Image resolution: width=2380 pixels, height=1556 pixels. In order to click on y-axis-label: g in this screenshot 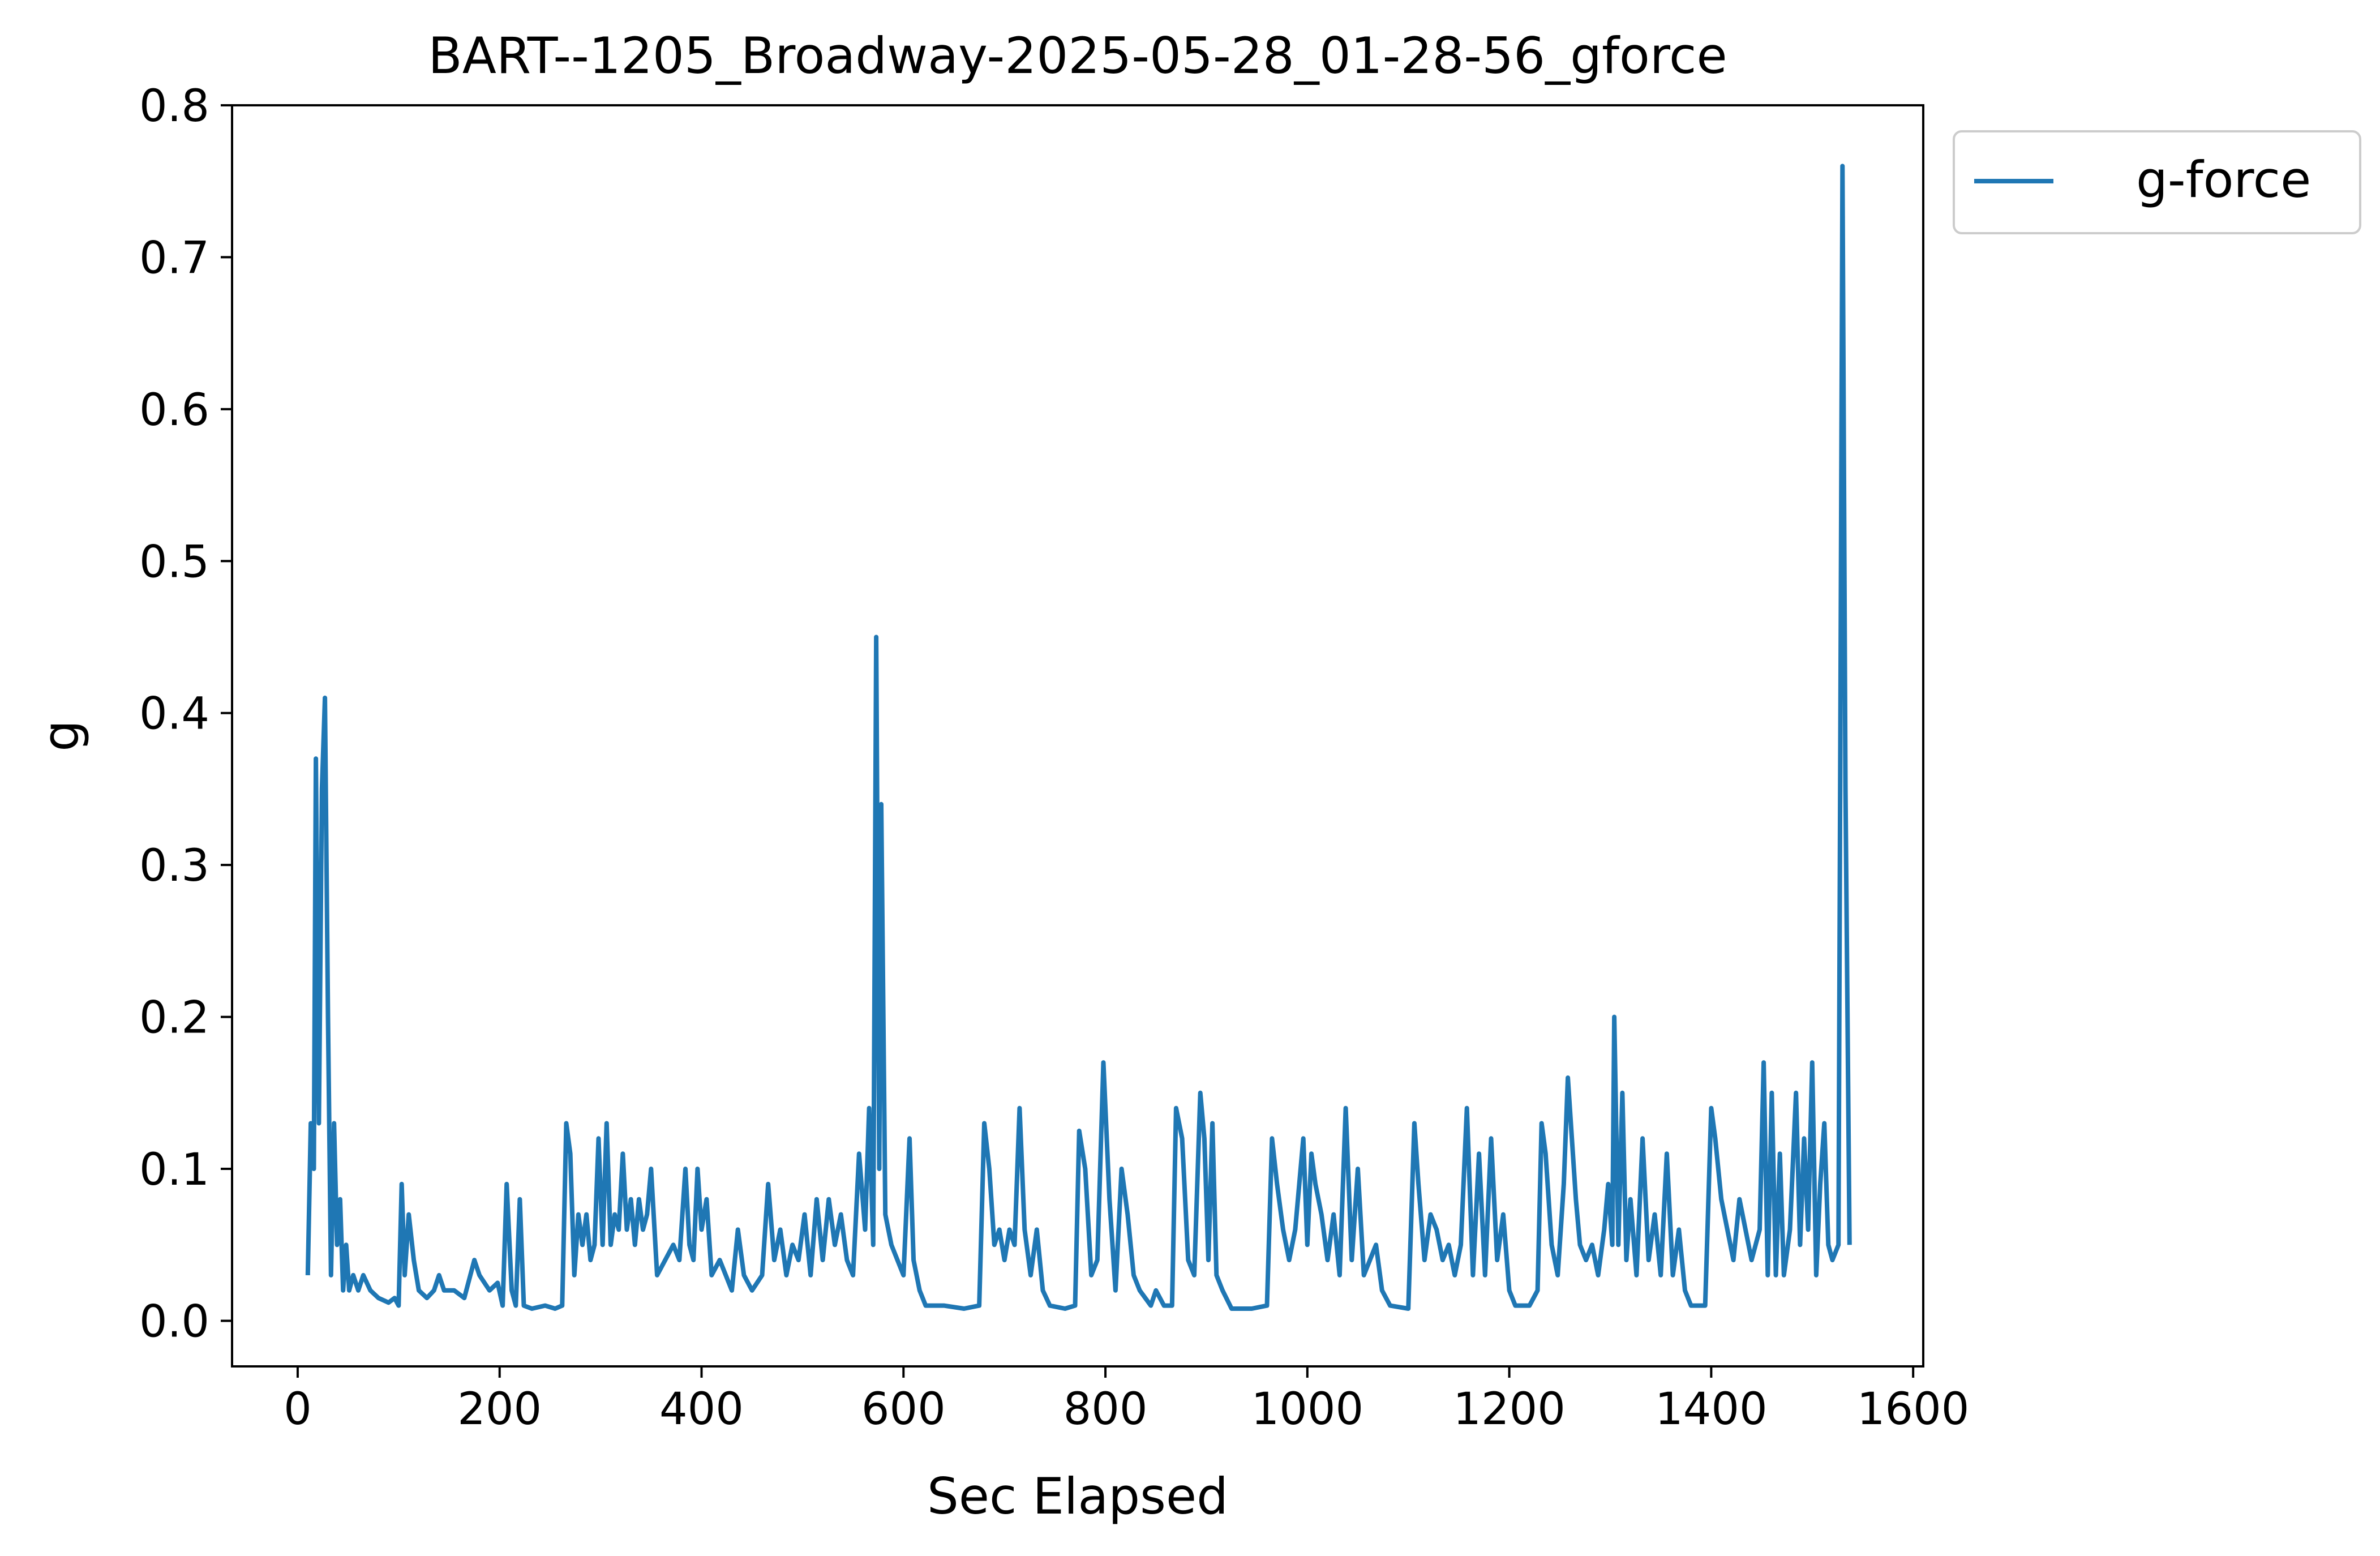, I will do `click(61, 736)`.